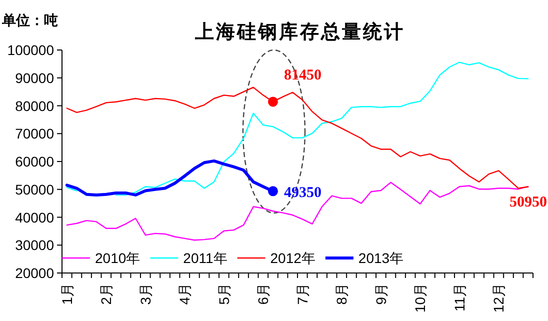  What do you see at coordinates (302, 294) in the screenshot?
I see `x-tick-label: 7月` at bounding box center [302, 294].